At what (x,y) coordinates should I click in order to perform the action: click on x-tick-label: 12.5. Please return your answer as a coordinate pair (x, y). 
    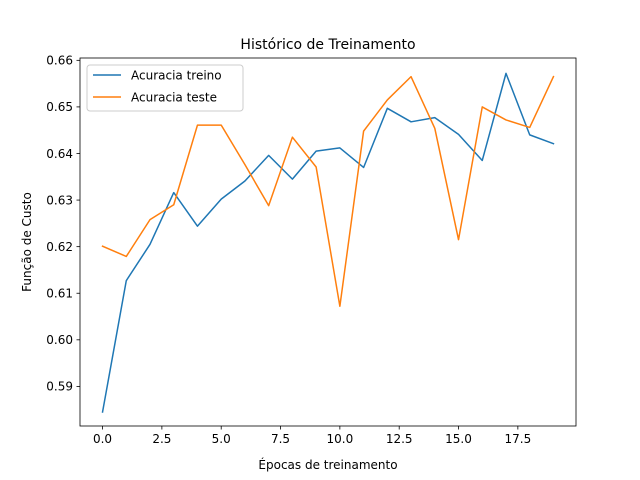
    Looking at the image, I should click on (399, 439).